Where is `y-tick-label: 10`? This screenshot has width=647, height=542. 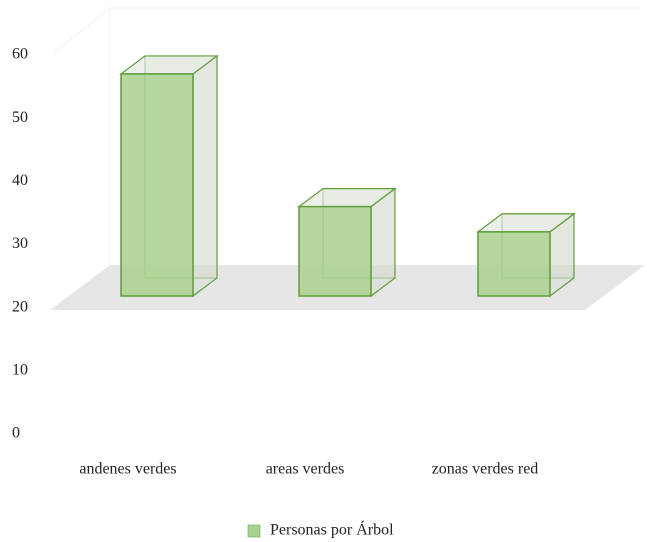
y-tick-label: 10 is located at coordinates (20, 370).